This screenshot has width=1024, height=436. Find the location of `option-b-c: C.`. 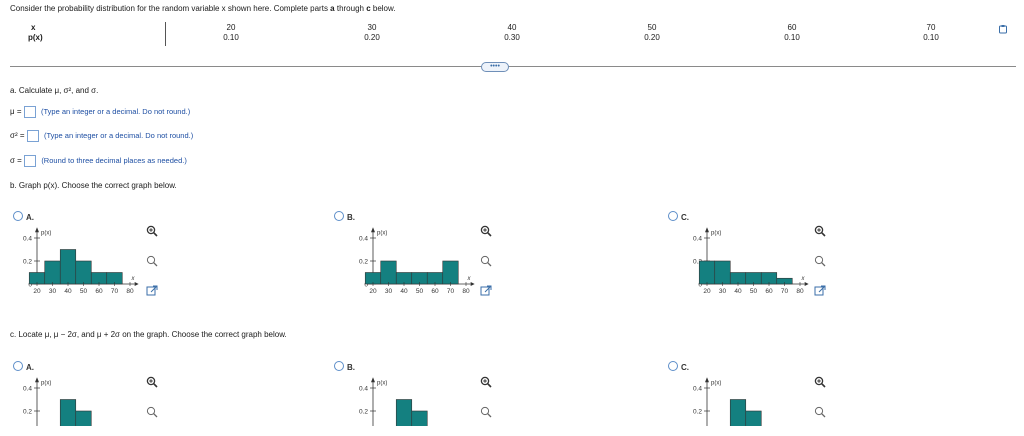

option-b-c: C. is located at coordinates (678, 216).